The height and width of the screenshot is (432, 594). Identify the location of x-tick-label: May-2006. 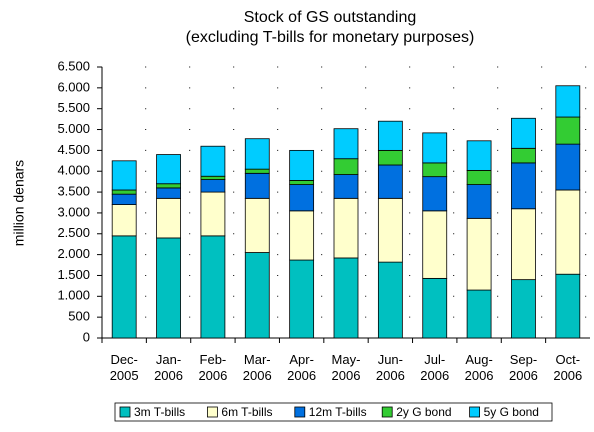
(346, 367).